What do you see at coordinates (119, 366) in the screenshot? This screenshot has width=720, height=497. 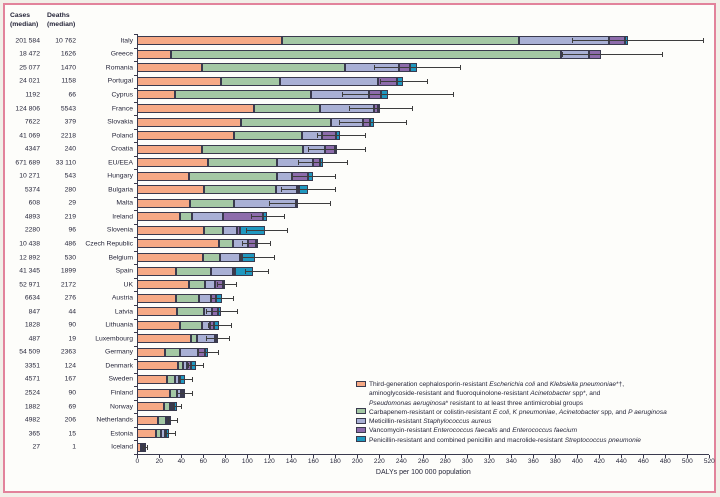 I see `country-label: Denmark` at bounding box center [119, 366].